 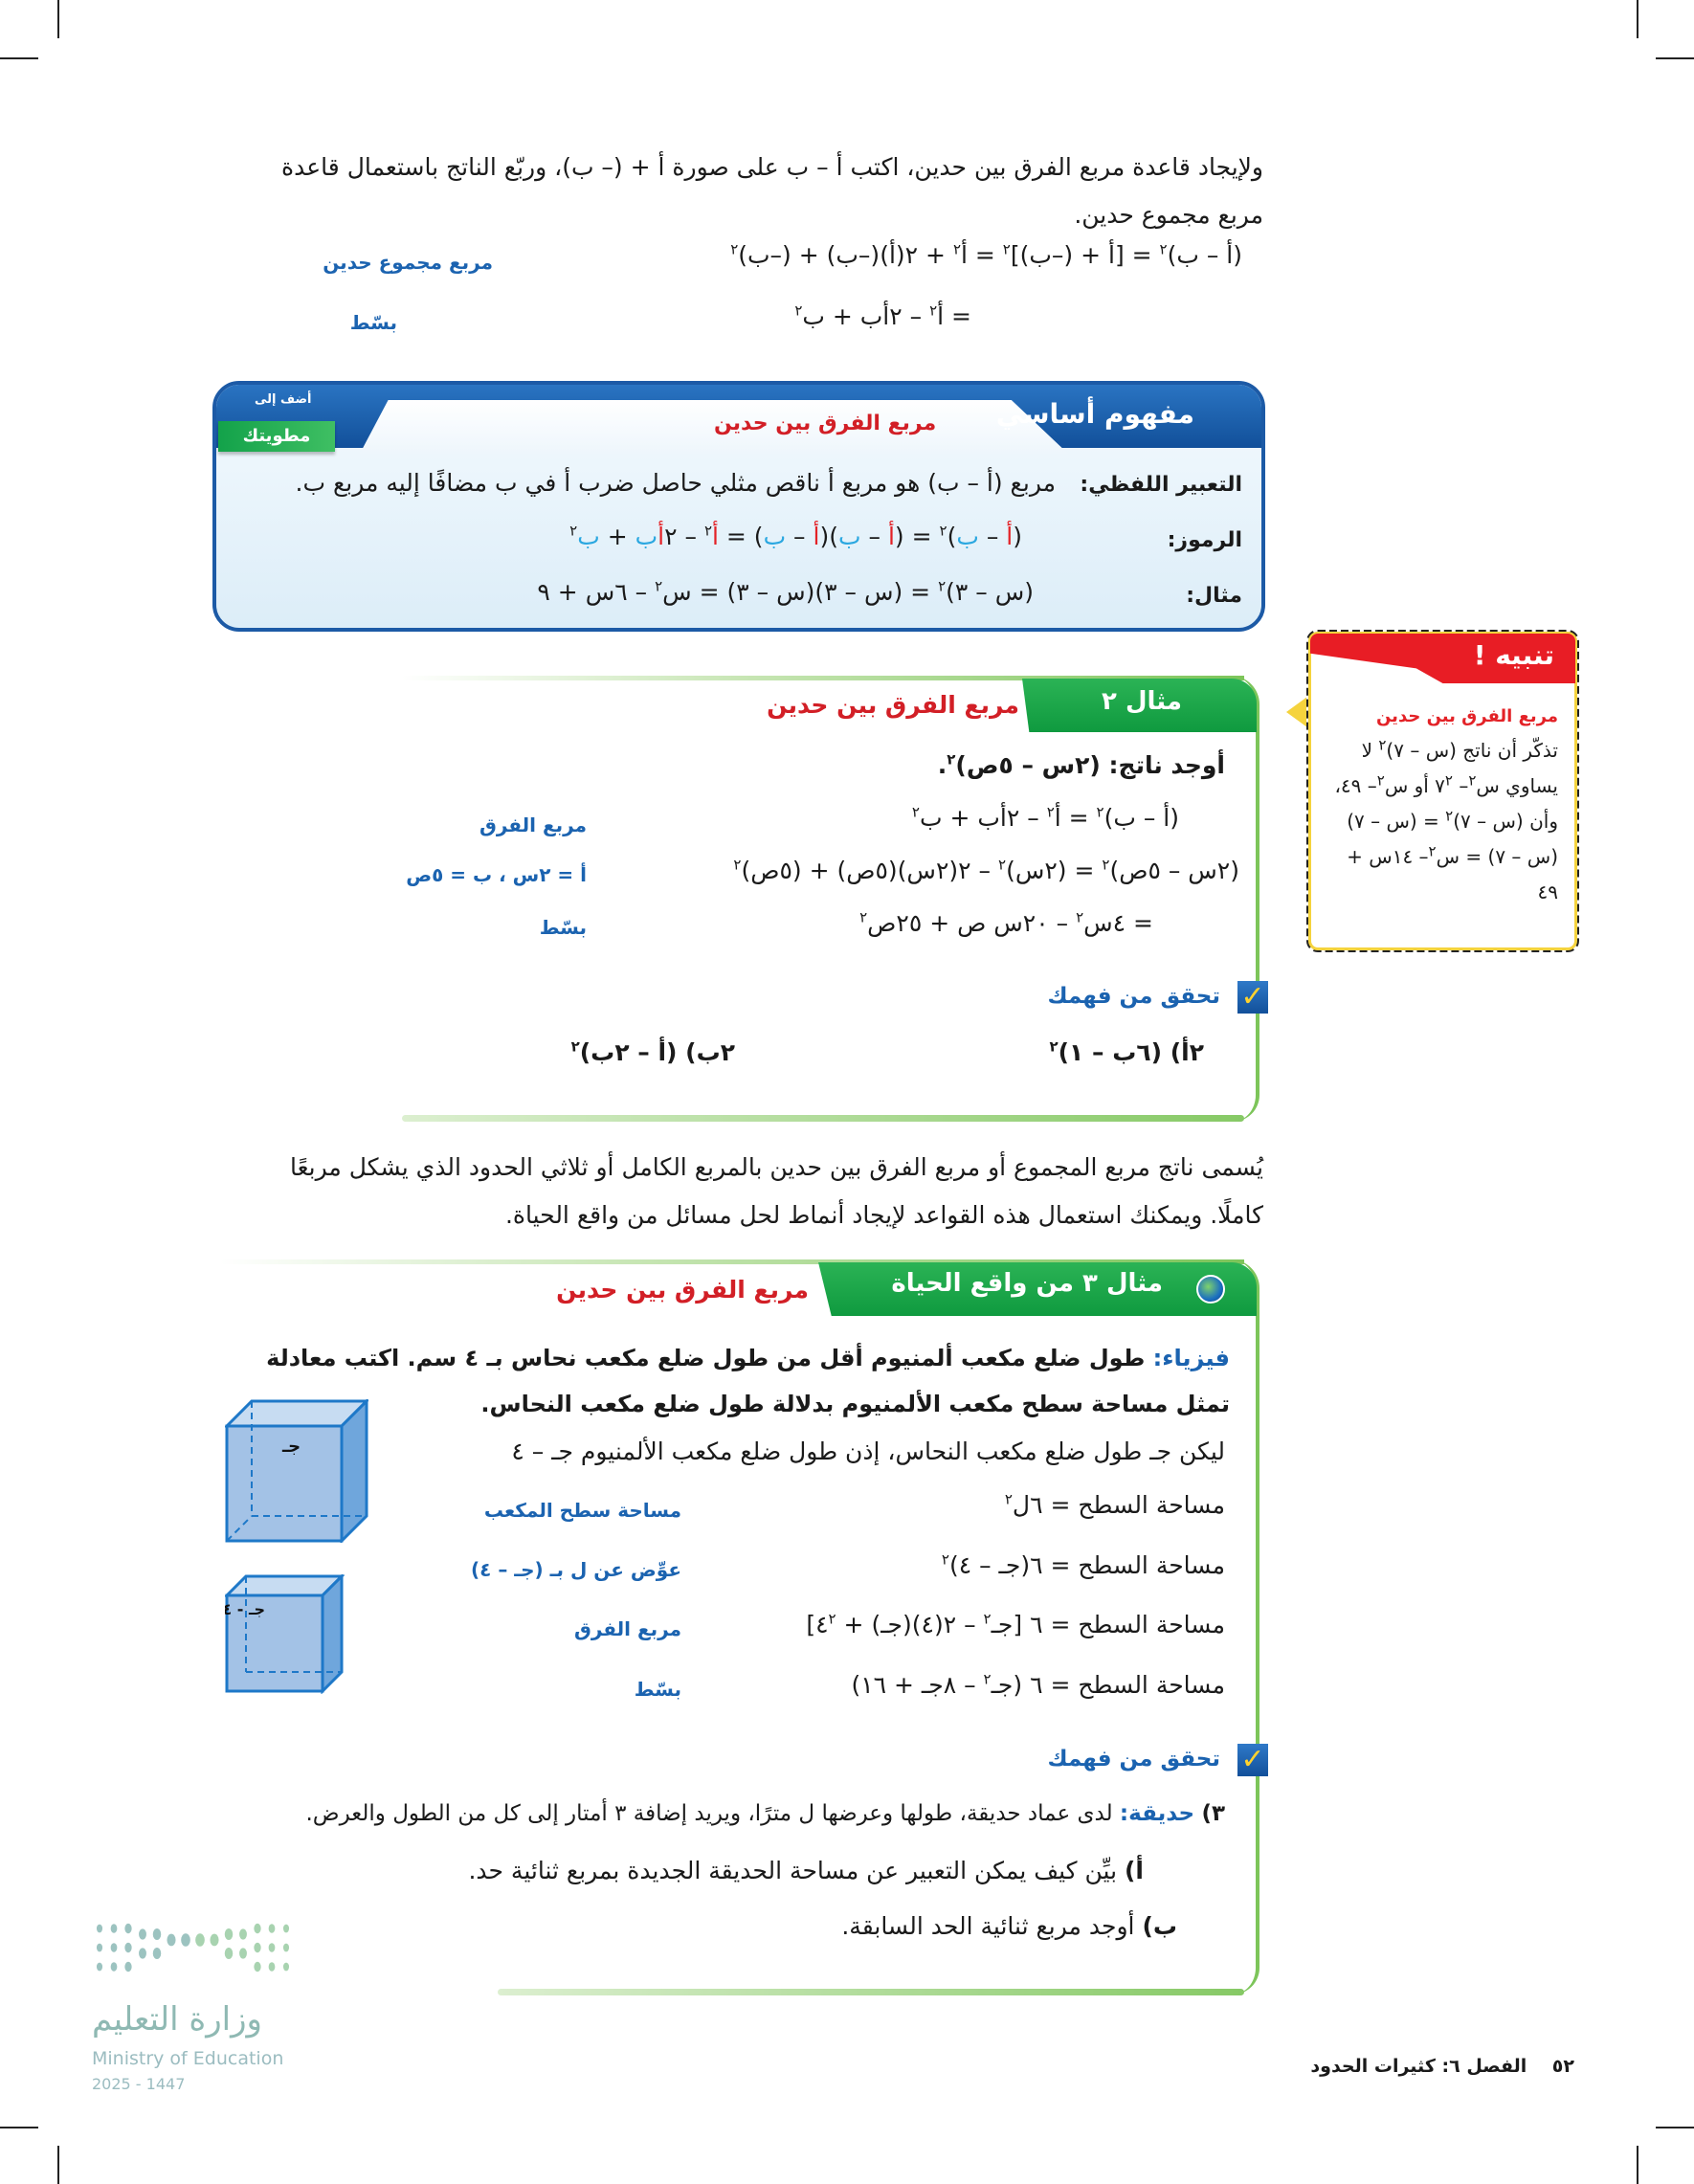 What do you see at coordinates (1418, 2067) in the screenshot?
I see `chapter-title: الفصل ٦: كثيرات الحدود` at bounding box center [1418, 2067].